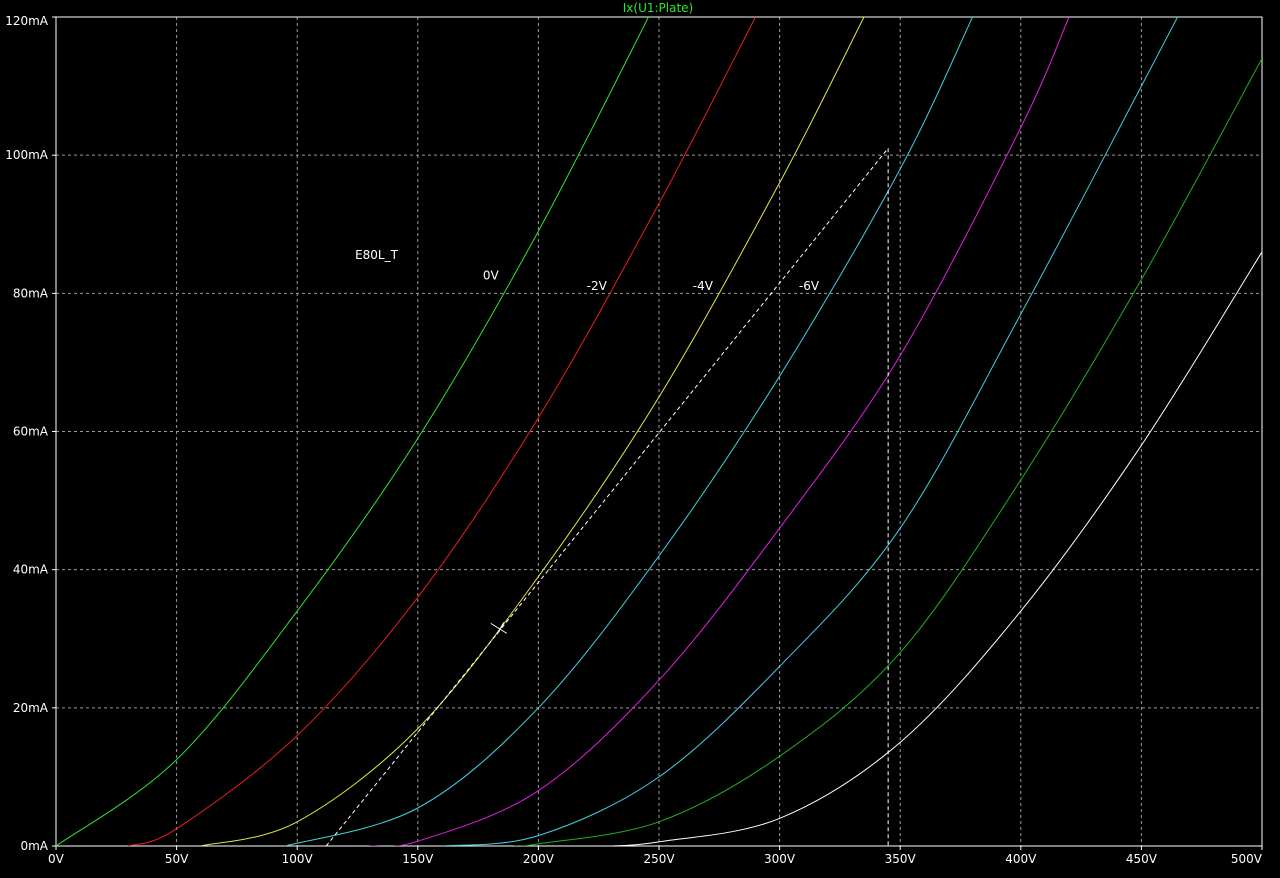 The height and width of the screenshot is (878, 1280). Describe the element at coordinates (491, 276) in the screenshot. I see `annotation-label: 0V` at that location.